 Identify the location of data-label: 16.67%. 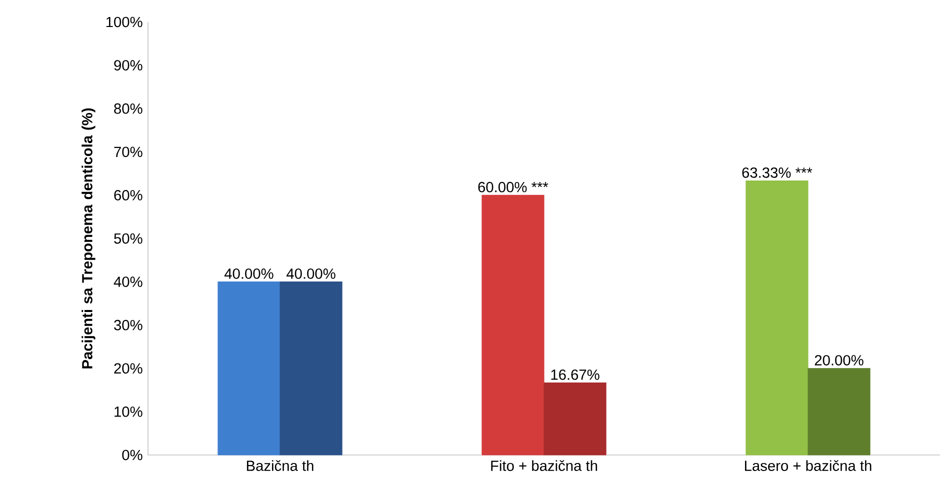
(575, 375).